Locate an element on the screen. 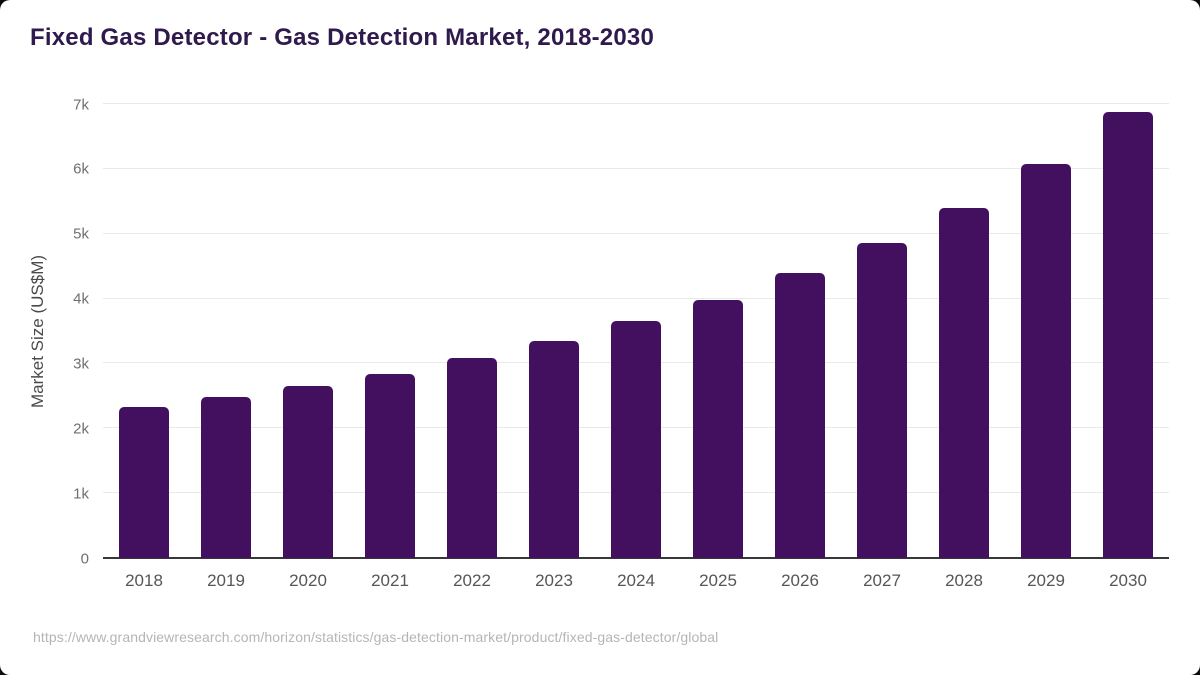 The width and height of the screenshot is (1200, 675). x-tick-label-2025: 2025 is located at coordinates (718, 580).